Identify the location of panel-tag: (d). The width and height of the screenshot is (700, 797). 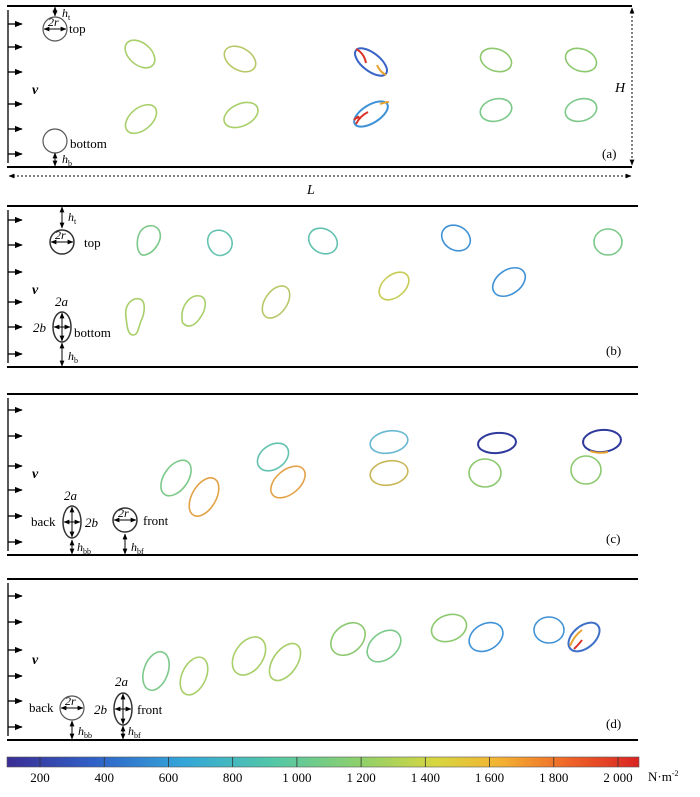
(613, 723).